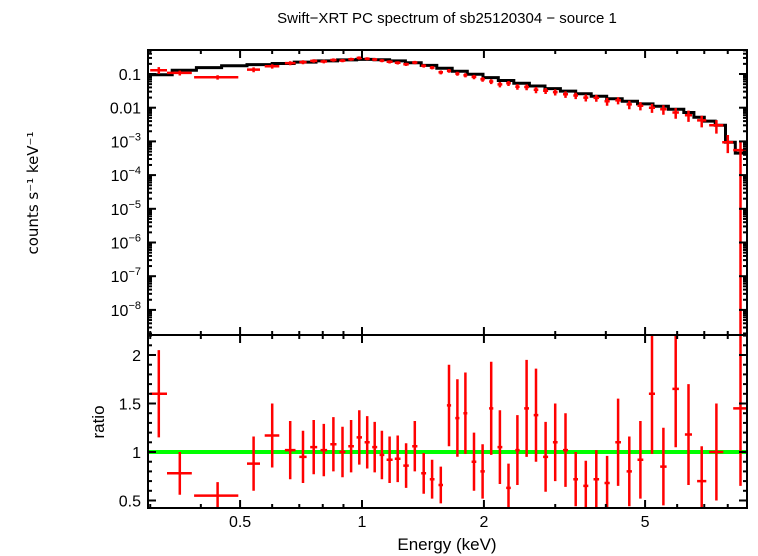  Describe the element at coordinates (130, 75) in the screenshot. I see `y-tick-label: 0.1` at that location.